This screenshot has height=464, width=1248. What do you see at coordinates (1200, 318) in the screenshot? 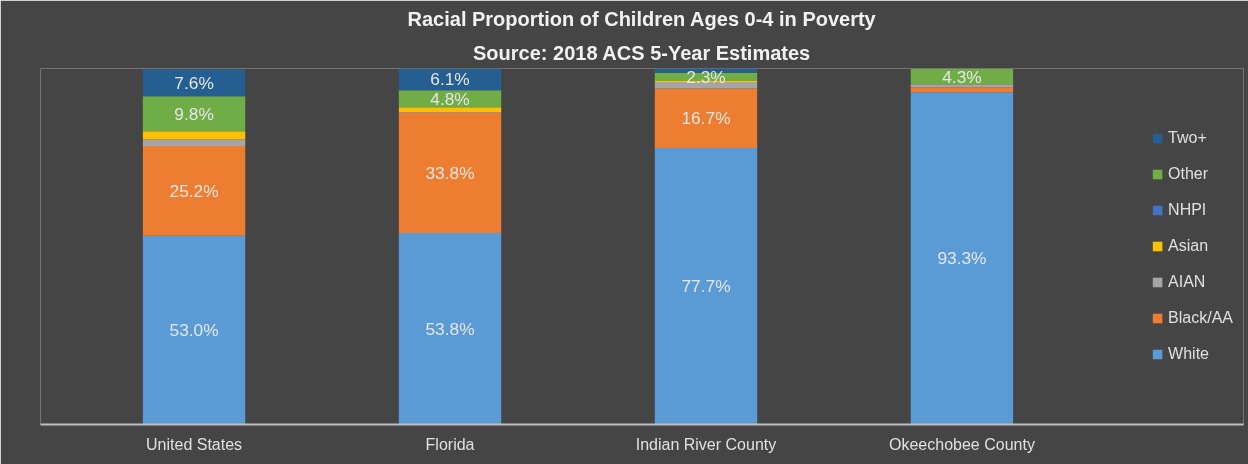
I see `legend-label: Black/AA` at bounding box center [1200, 318].